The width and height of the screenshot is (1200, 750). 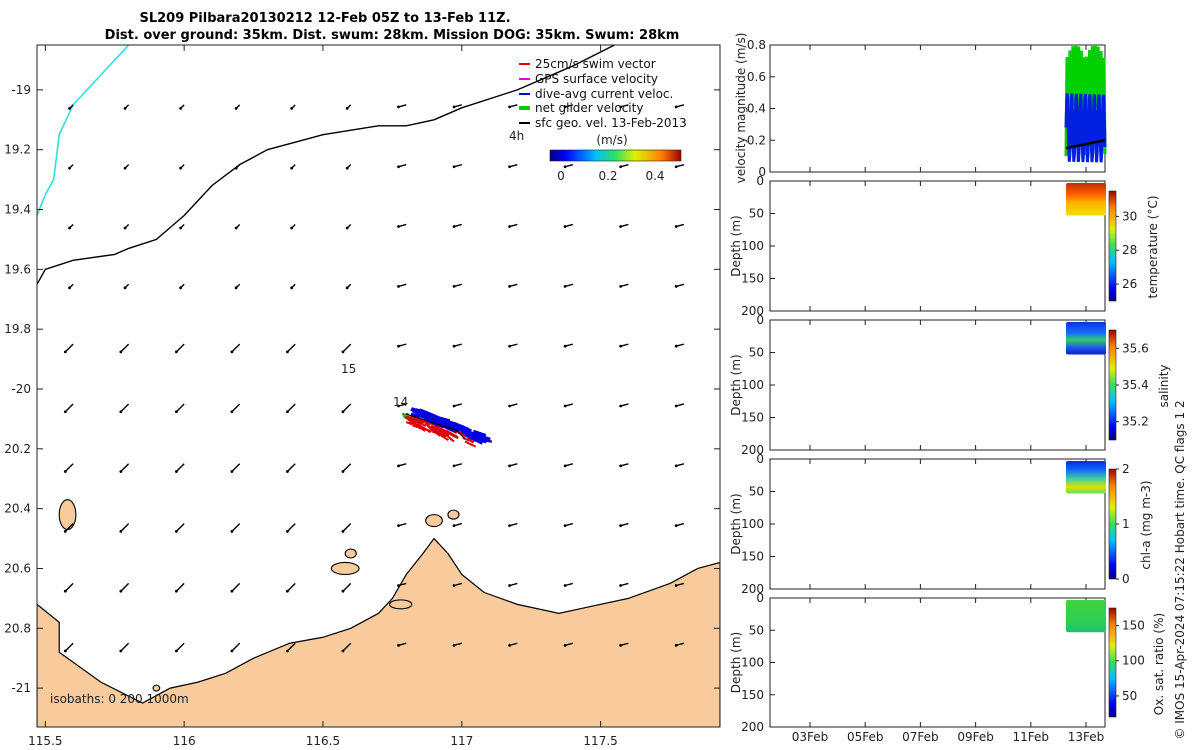 I want to click on velocity-current-series, so click(x=1085, y=128).